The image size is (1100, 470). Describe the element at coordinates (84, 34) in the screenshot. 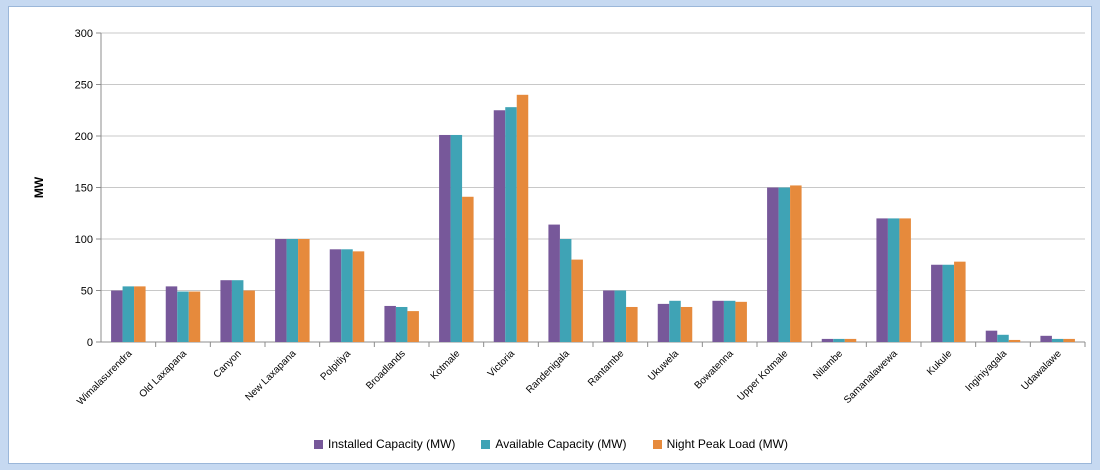

I see `y-tick-label: 300` at that location.